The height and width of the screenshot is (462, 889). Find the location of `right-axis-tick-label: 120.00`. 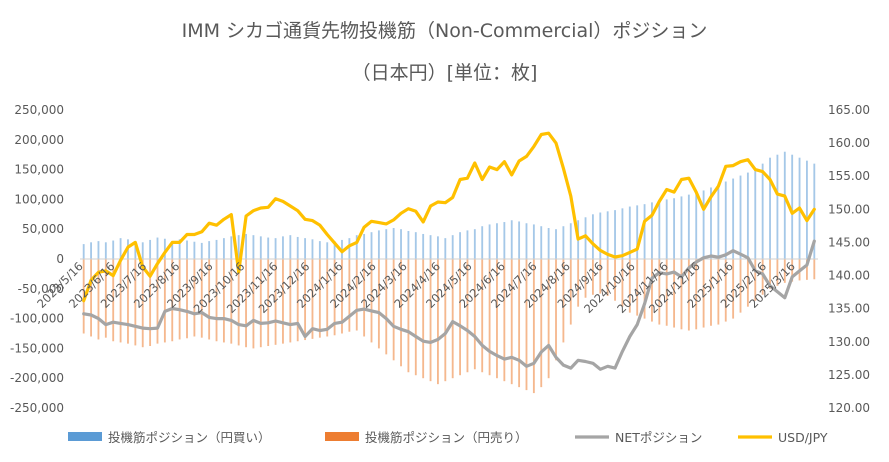

right-axis-tick-label: 120.00 is located at coordinates (849, 408).